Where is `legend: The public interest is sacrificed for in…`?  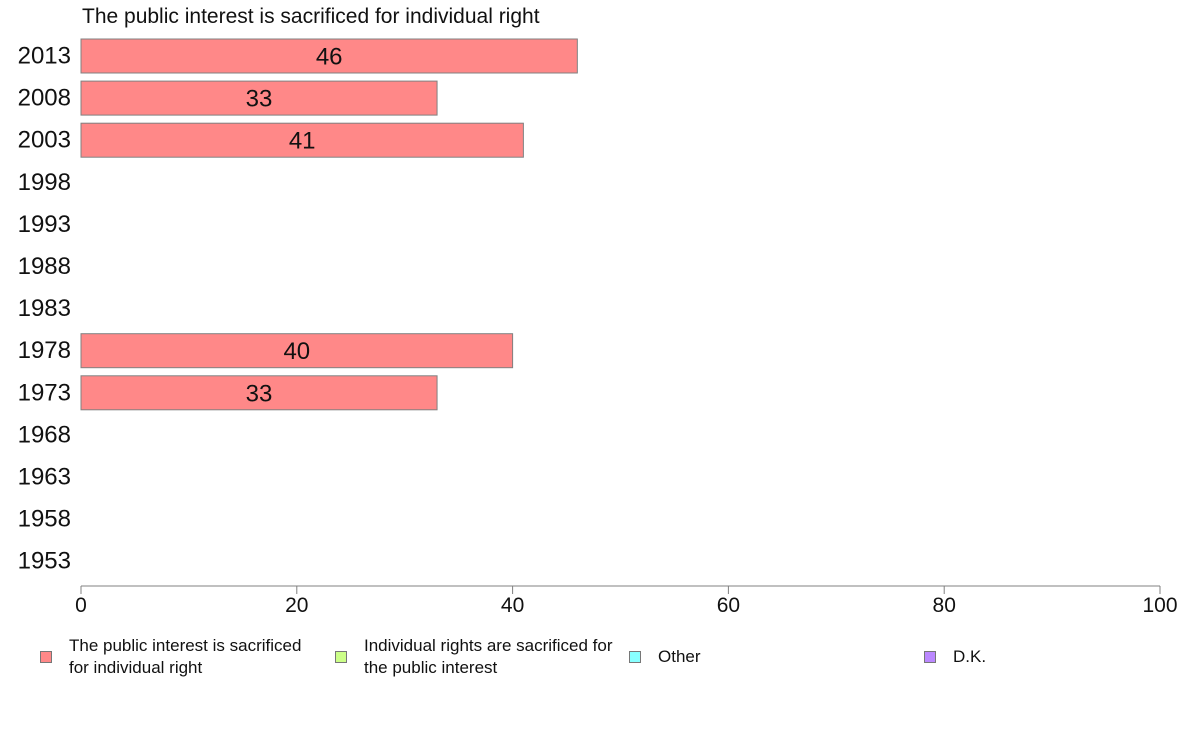
legend: The public interest is sacrificed for in… is located at coordinates (594, 661).